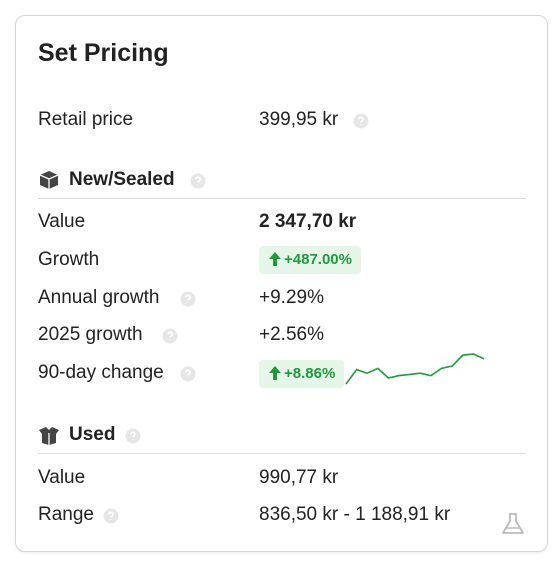 This screenshot has height=575, width=560. I want to click on card-title: Set Pricing, so click(103, 53).